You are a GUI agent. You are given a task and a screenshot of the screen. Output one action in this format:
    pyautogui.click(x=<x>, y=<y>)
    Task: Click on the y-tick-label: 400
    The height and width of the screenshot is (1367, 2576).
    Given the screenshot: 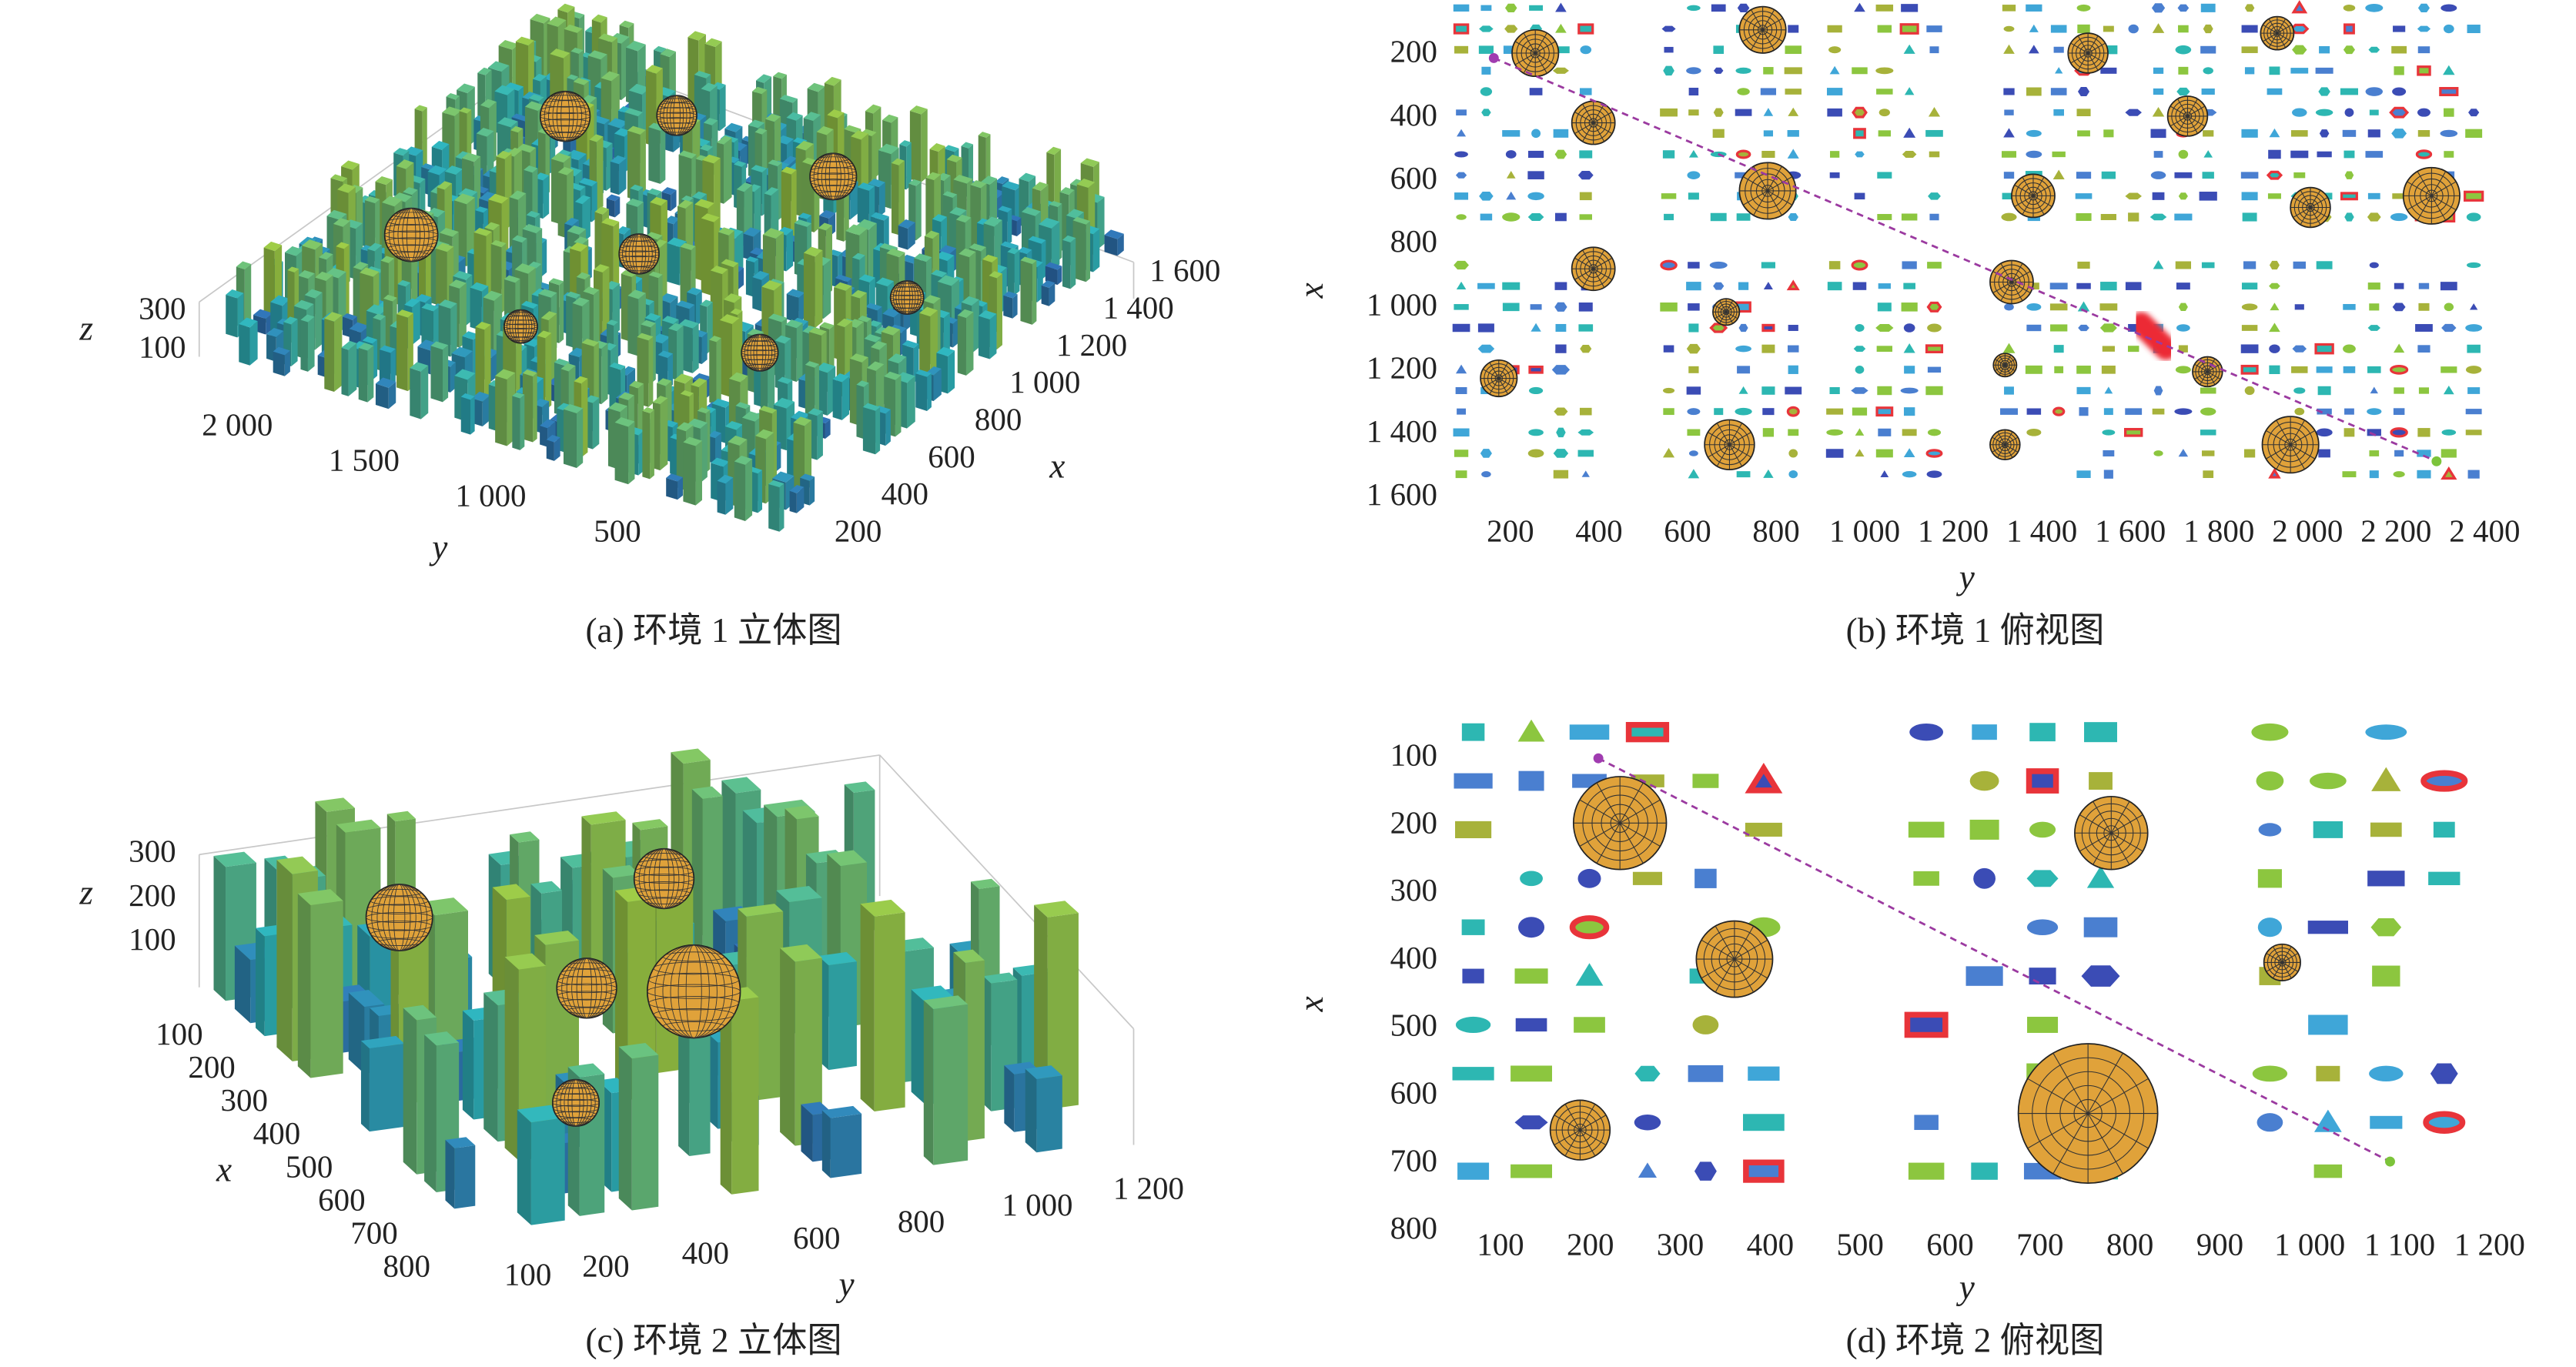 What is the action you would take?
    pyautogui.click(x=706, y=1252)
    